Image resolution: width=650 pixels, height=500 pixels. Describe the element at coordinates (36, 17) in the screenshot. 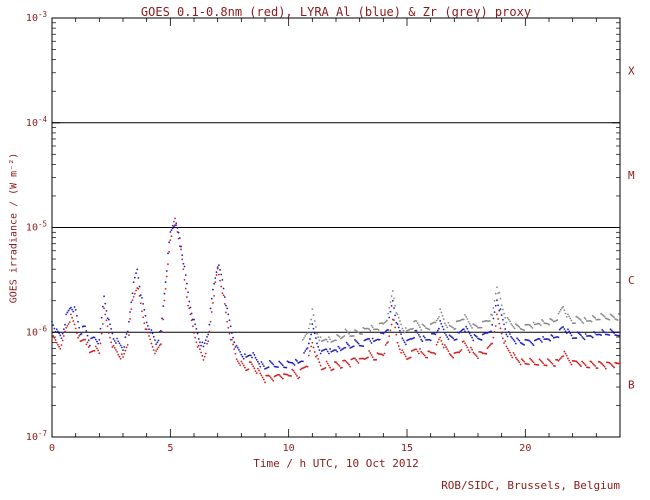

I see `svg-text: 10⁻³` at that location.